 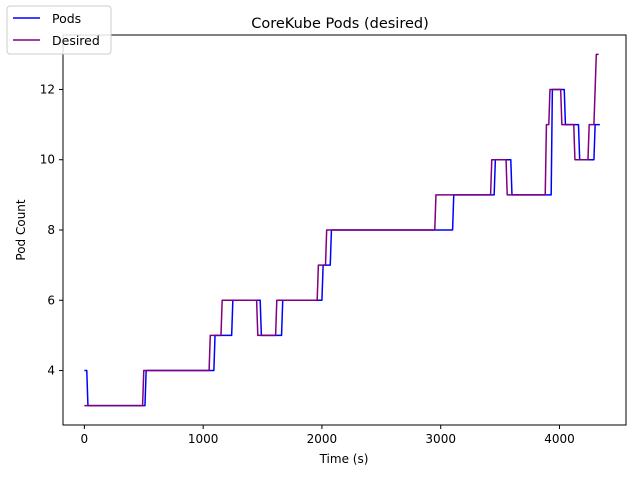 I want to click on y-tick-label: 10, so click(x=47, y=160).